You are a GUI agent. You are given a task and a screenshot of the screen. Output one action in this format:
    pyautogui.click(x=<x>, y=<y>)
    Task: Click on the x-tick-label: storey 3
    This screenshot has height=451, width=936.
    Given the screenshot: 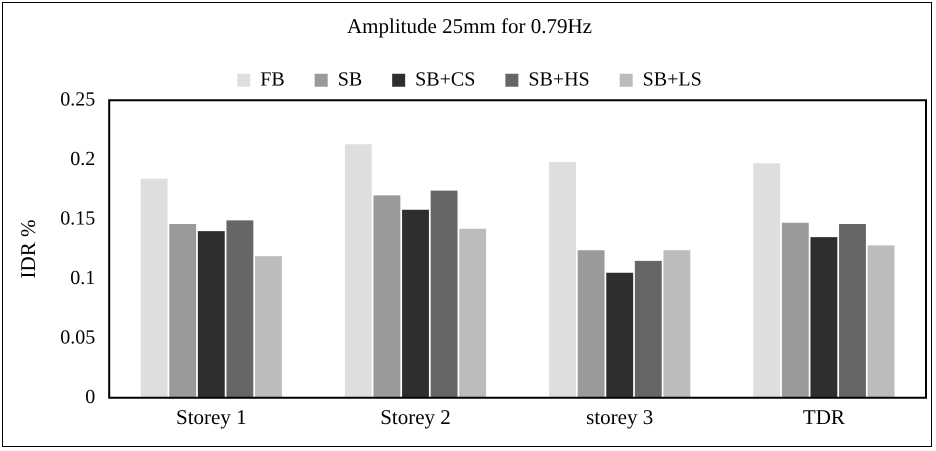 What is the action you would take?
    pyautogui.click(x=620, y=416)
    